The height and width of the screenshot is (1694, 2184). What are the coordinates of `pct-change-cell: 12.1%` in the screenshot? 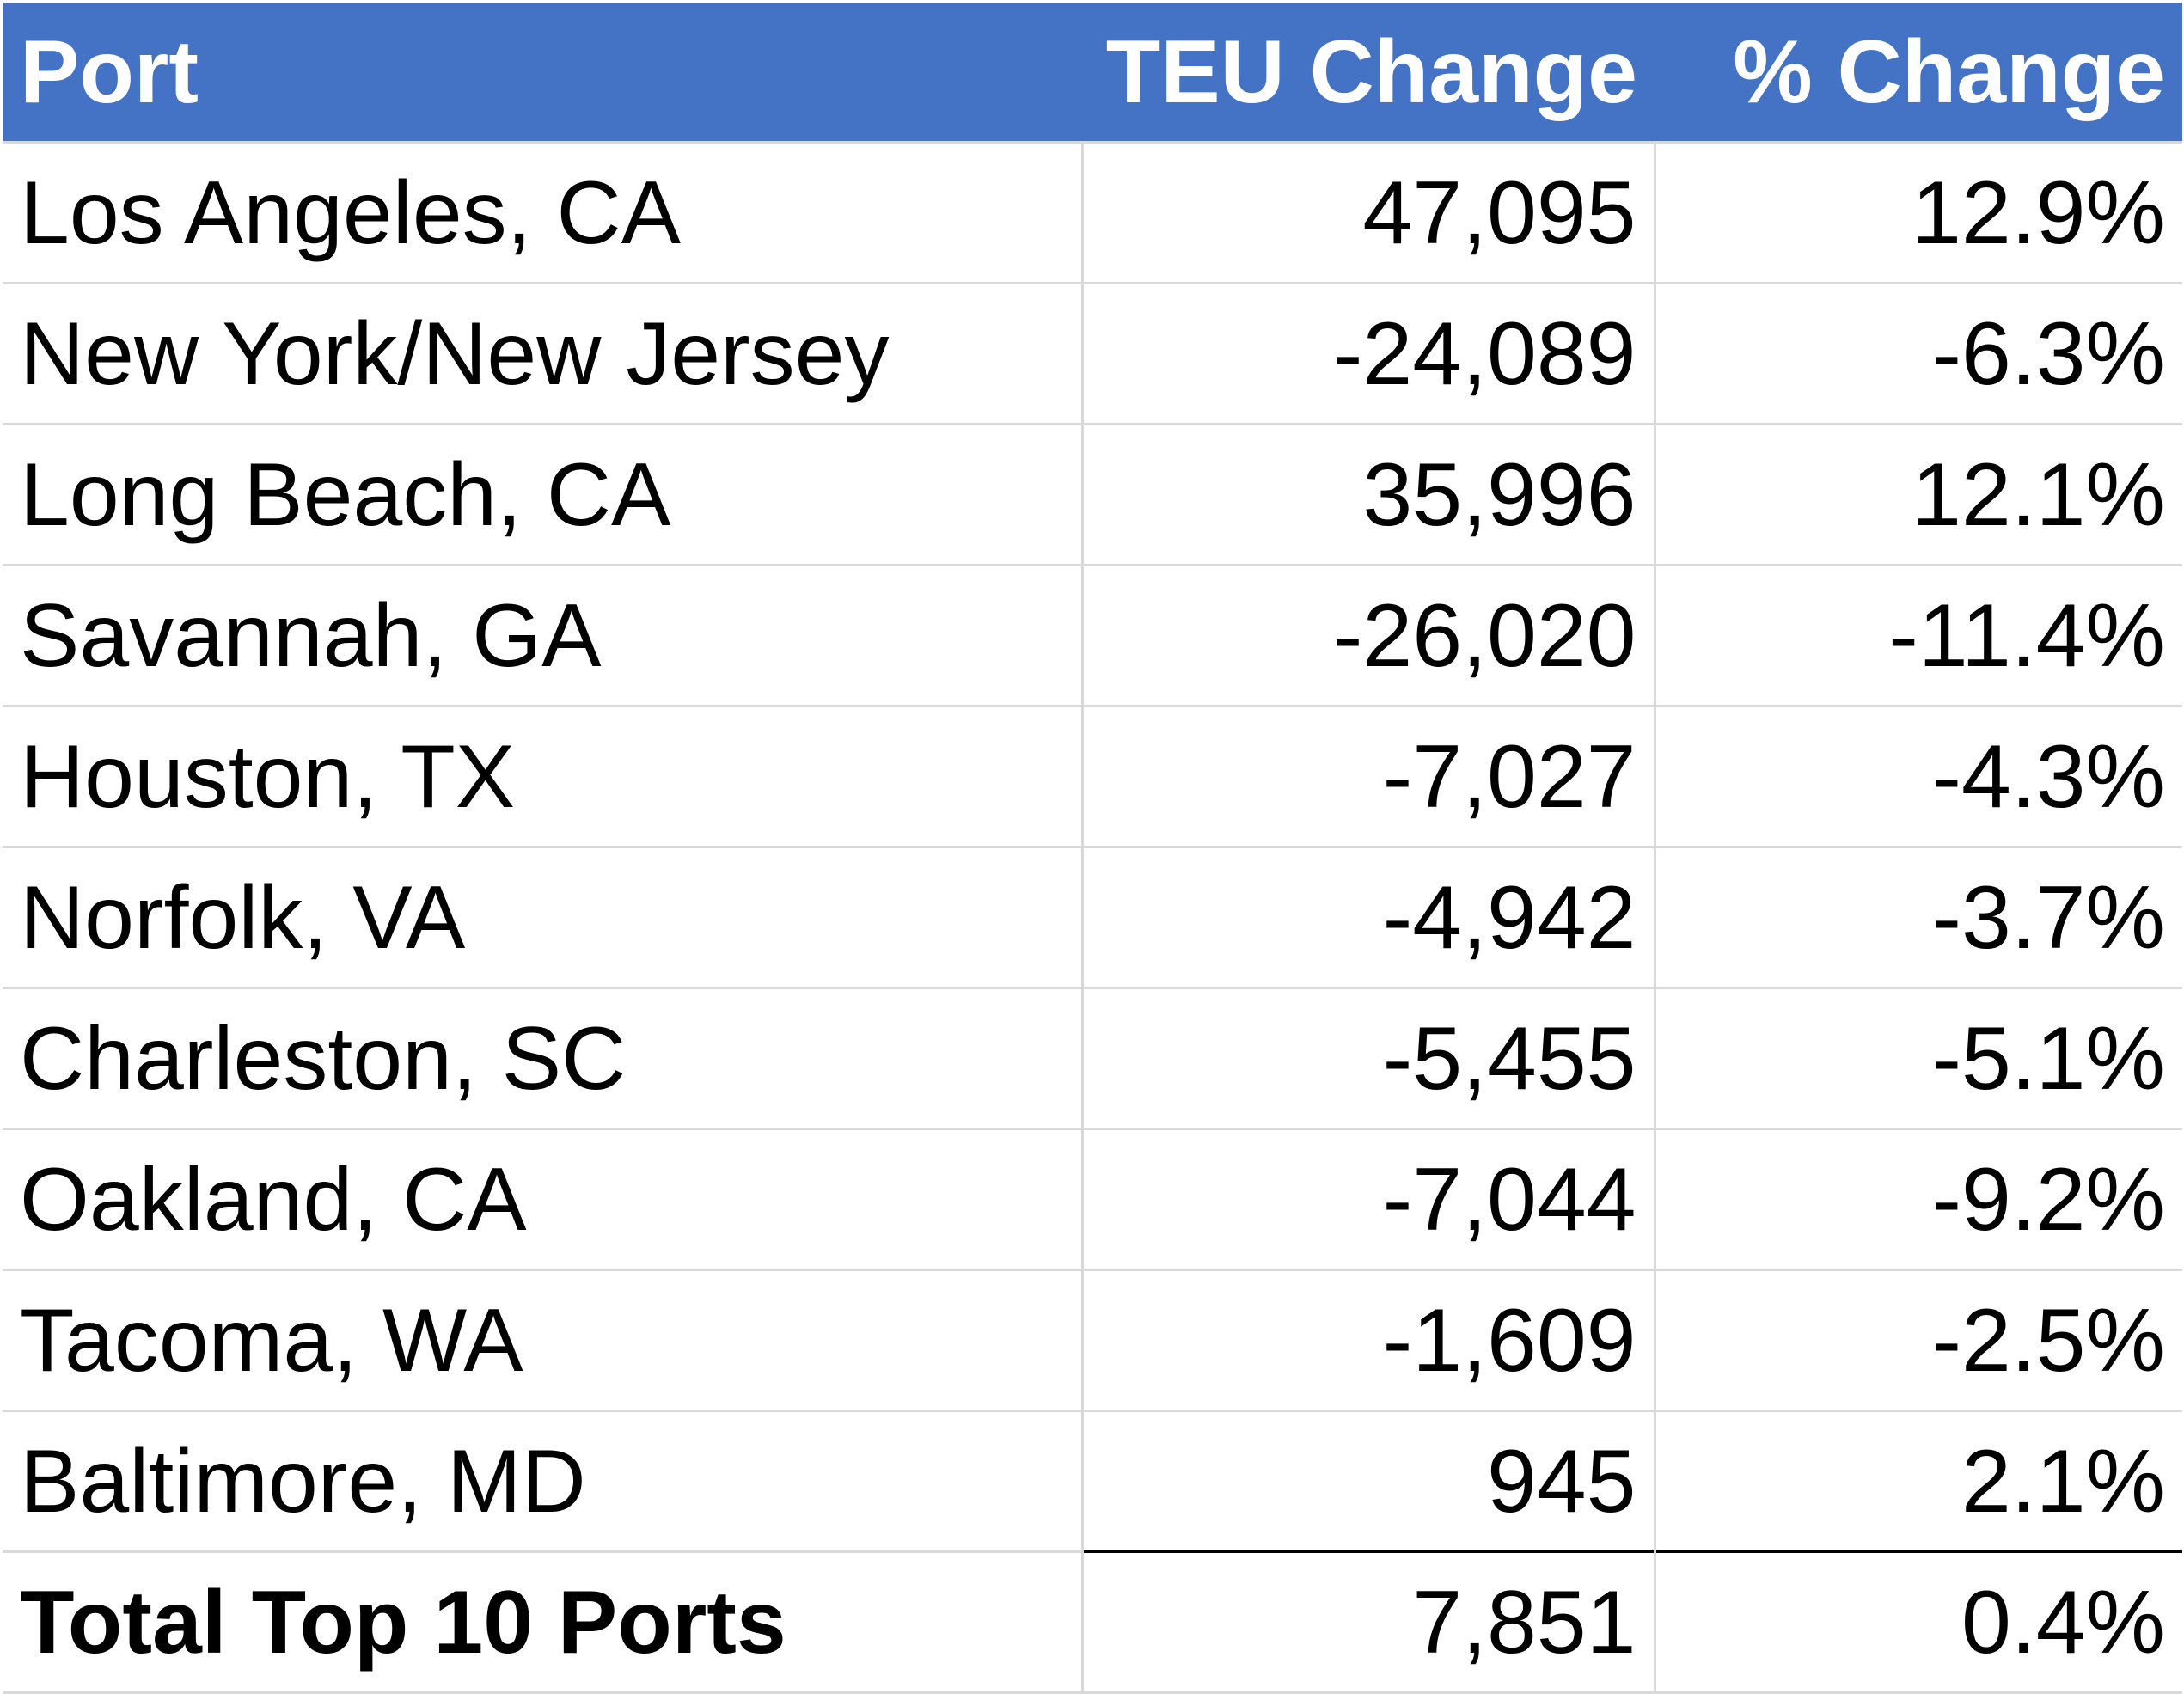 It's located at (1917, 494).